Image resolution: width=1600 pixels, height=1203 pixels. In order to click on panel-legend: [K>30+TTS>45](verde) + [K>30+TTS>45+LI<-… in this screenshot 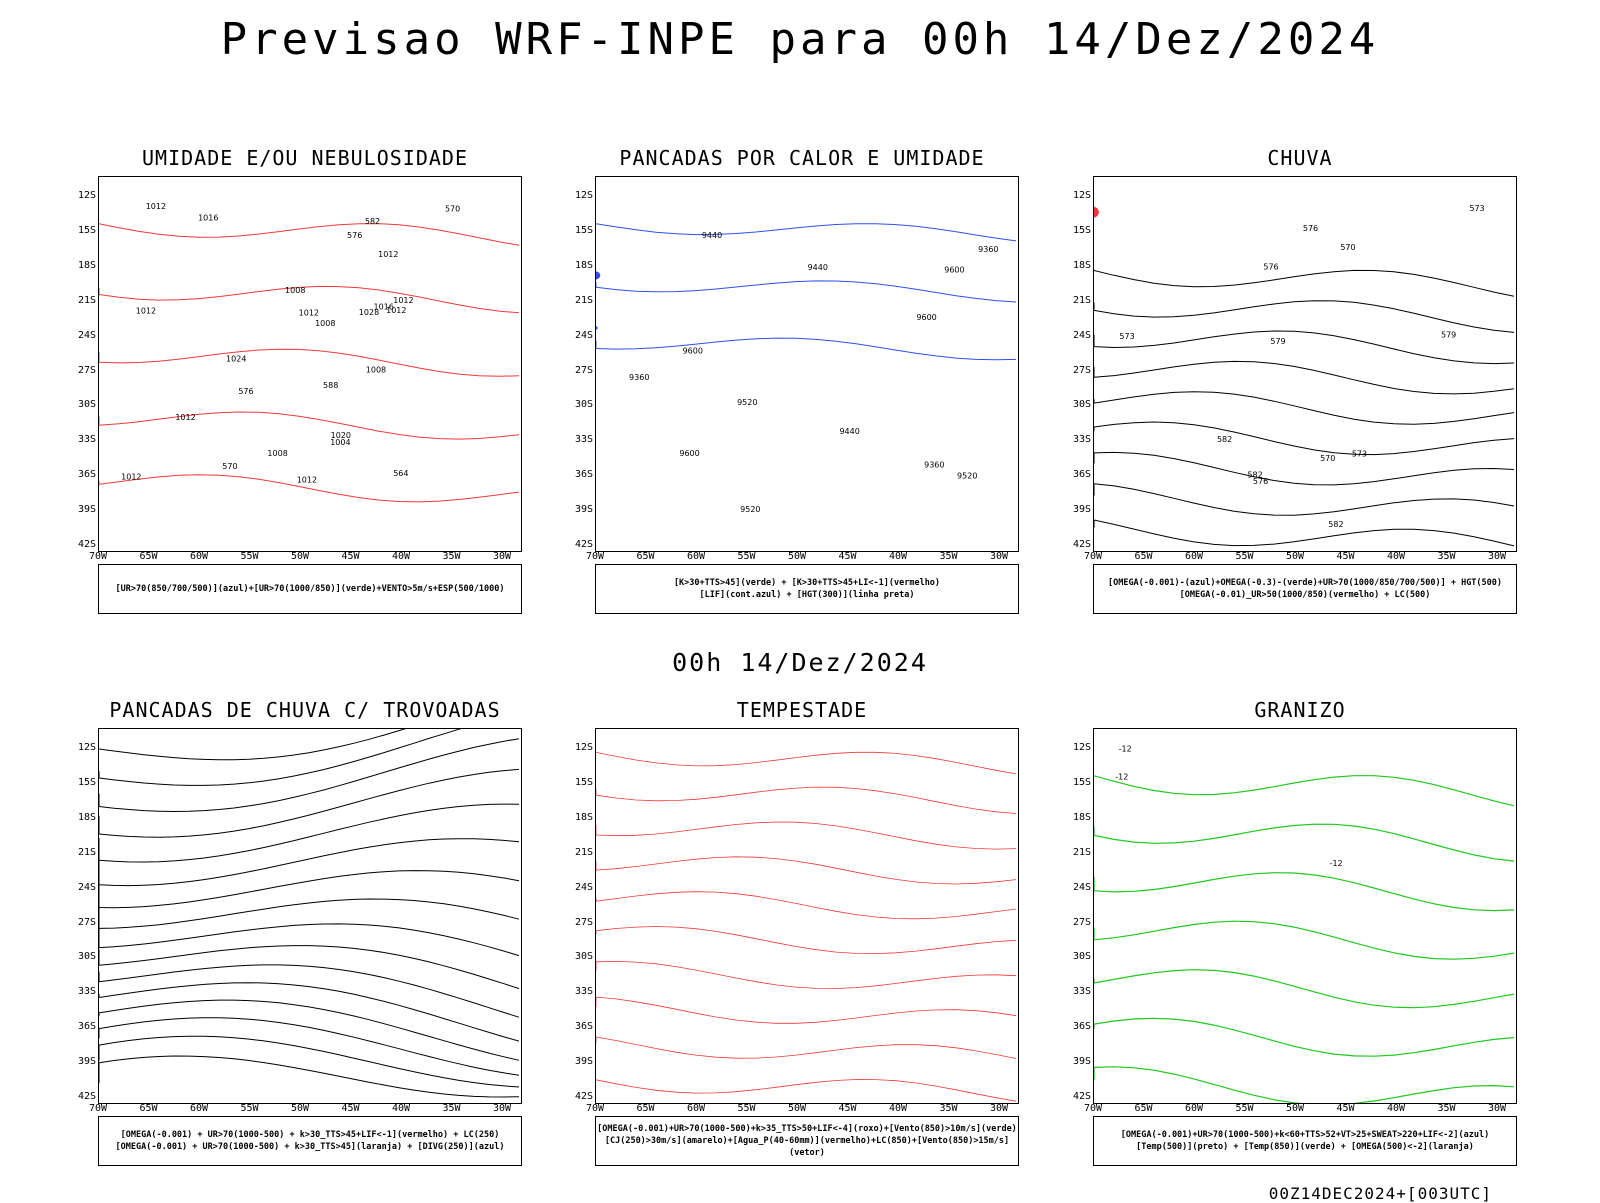, I will do `click(807, 589)`.